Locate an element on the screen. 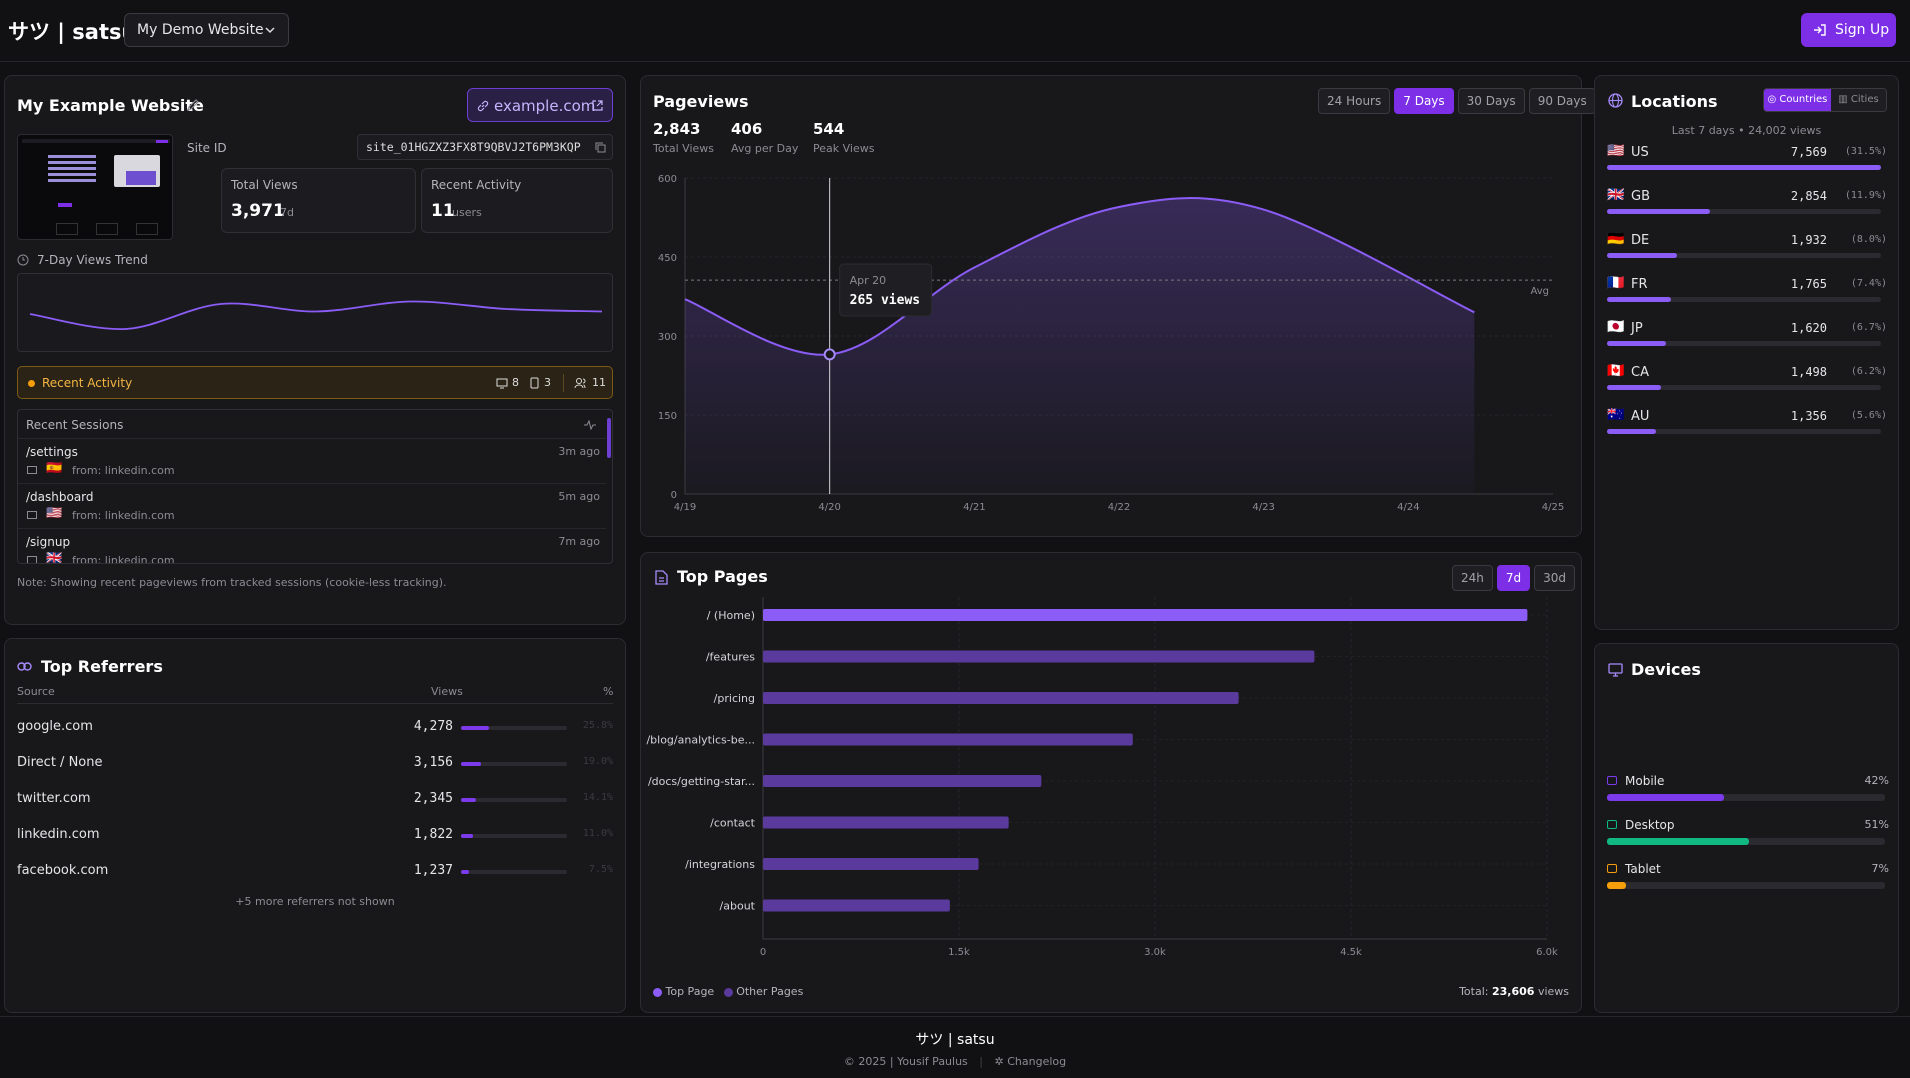  device-row: Mobile 42% is located at coordinates (1748, 792).